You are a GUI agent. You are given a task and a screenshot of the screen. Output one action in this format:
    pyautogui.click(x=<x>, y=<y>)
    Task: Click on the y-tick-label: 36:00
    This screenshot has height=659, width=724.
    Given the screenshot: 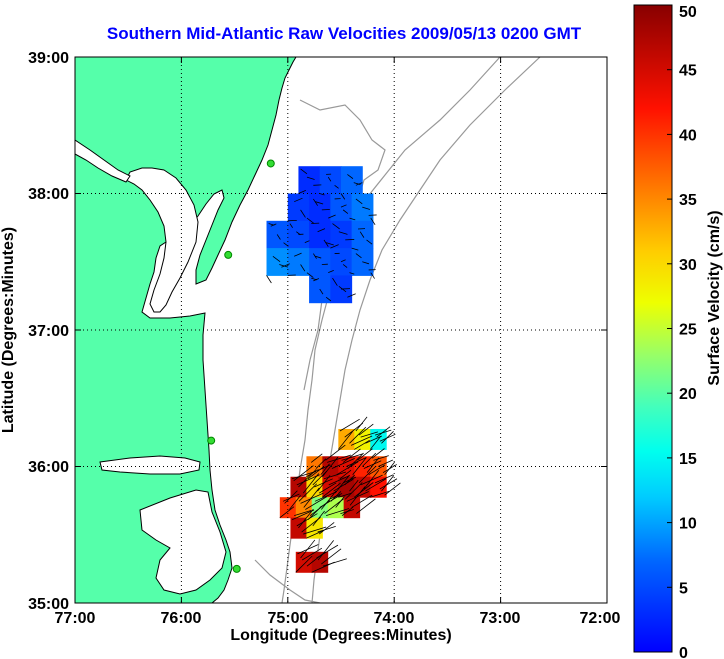 What is the action you would take?
    pyautogui.click(x=48, y=467)
    